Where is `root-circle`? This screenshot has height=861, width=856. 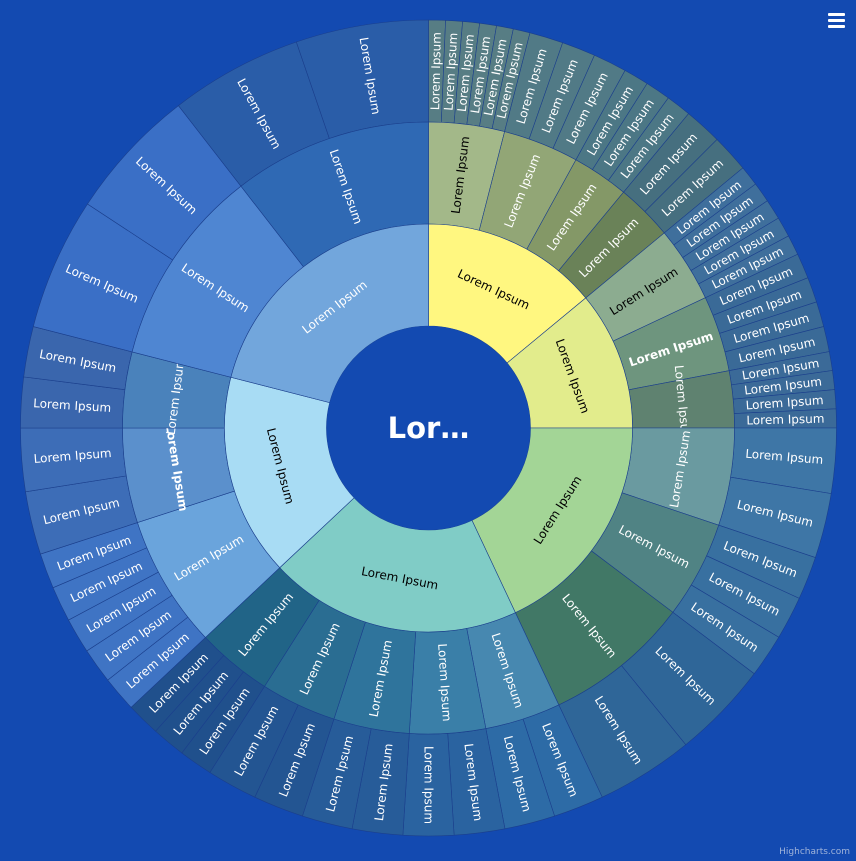 root-circle is located at coordinates (428, 428).